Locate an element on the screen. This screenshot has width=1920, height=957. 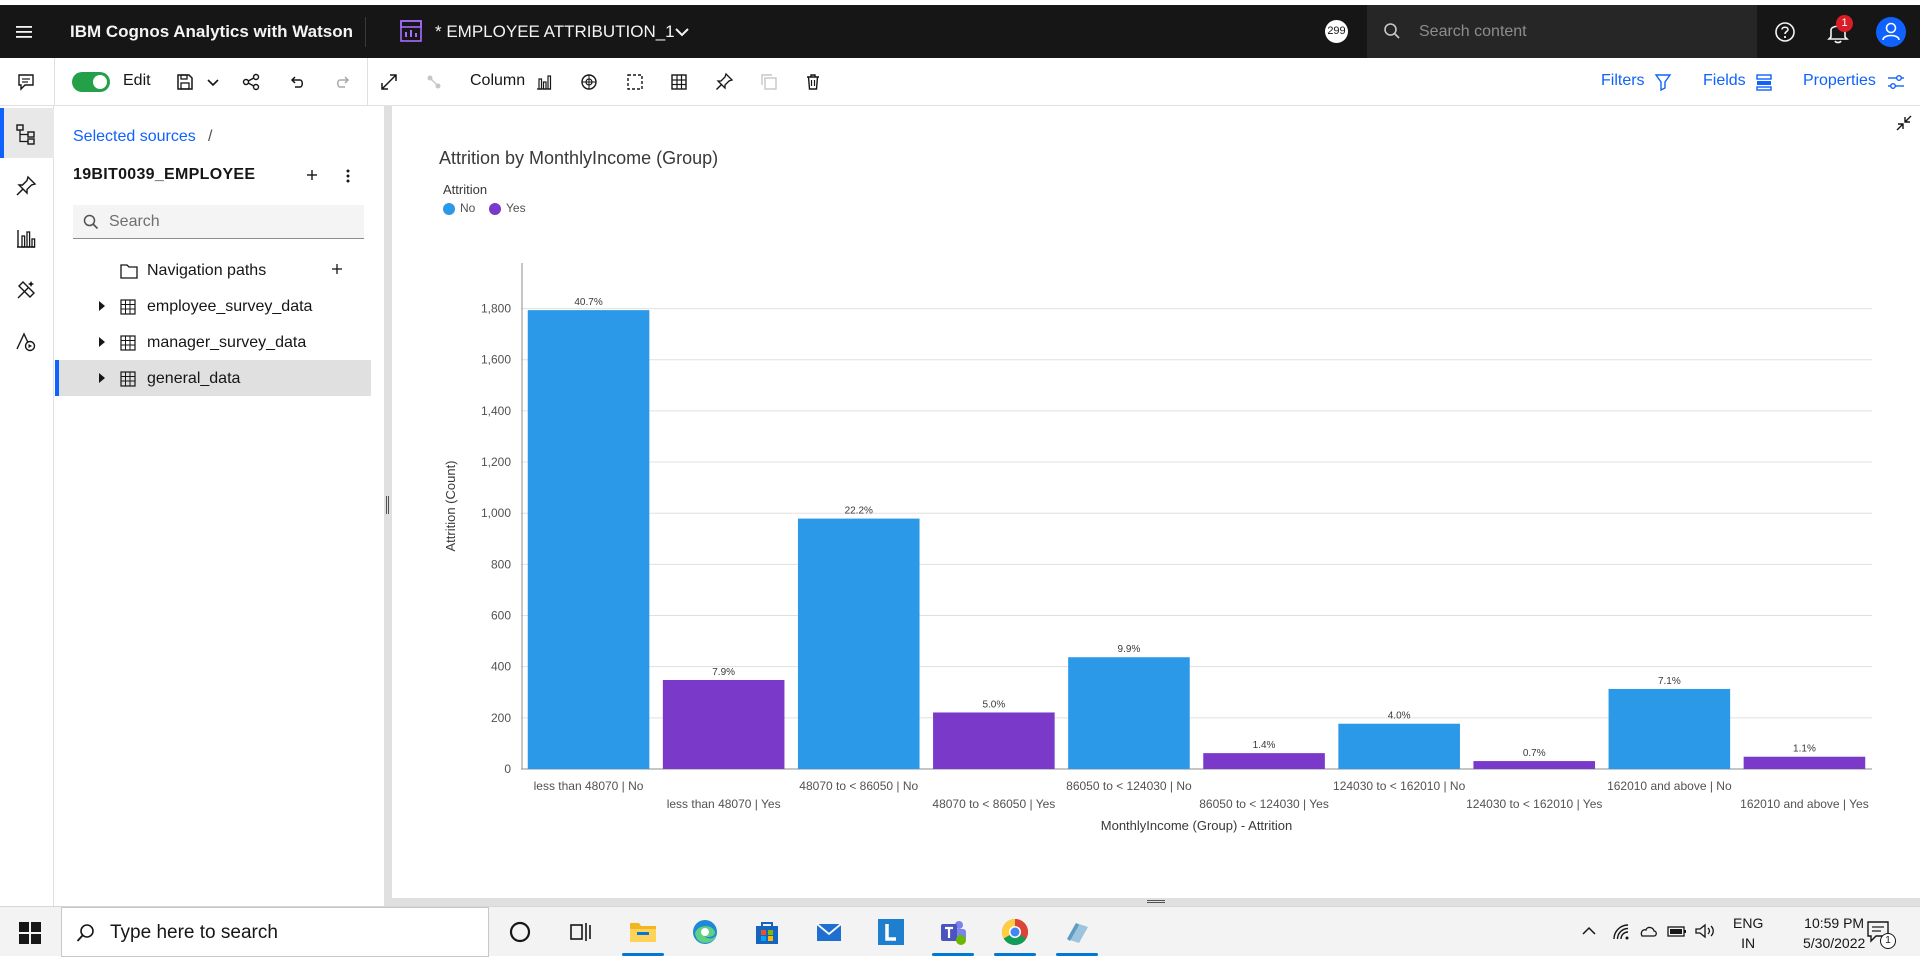
select-icon is located at coordinates (635, 82).